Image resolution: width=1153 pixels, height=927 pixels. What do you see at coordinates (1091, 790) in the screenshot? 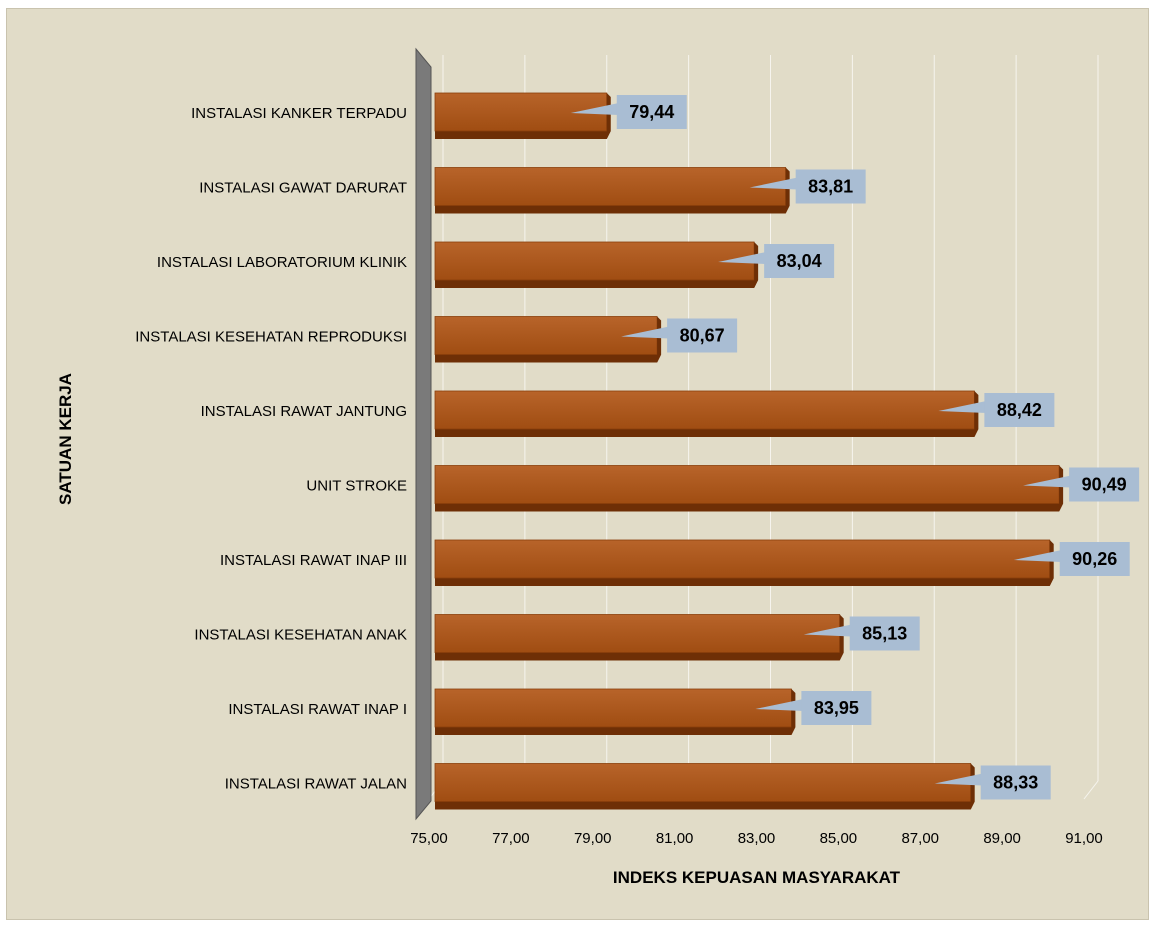
I see `gridline-floor` at bounding box center [1091, 790].